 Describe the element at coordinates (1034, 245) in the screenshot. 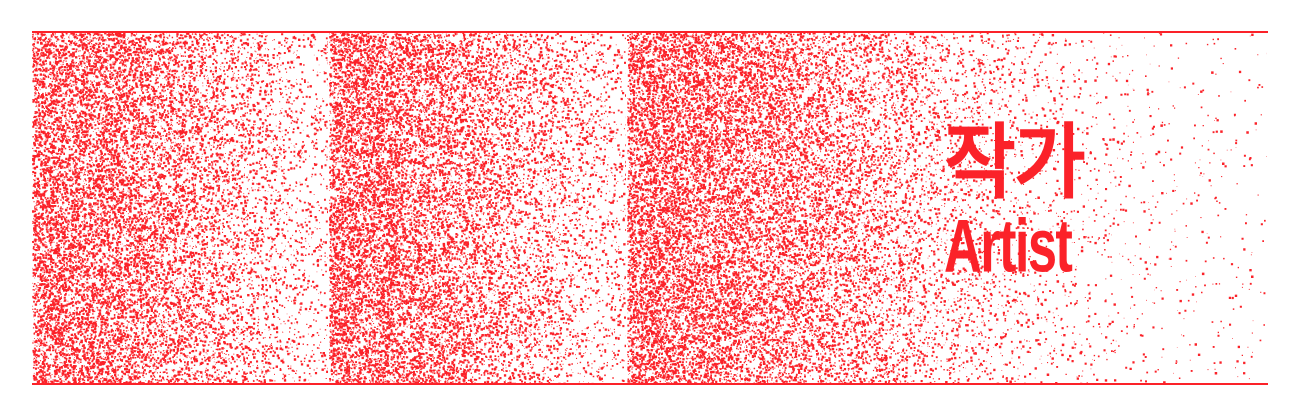

I see `title-english: Artist` at that location.